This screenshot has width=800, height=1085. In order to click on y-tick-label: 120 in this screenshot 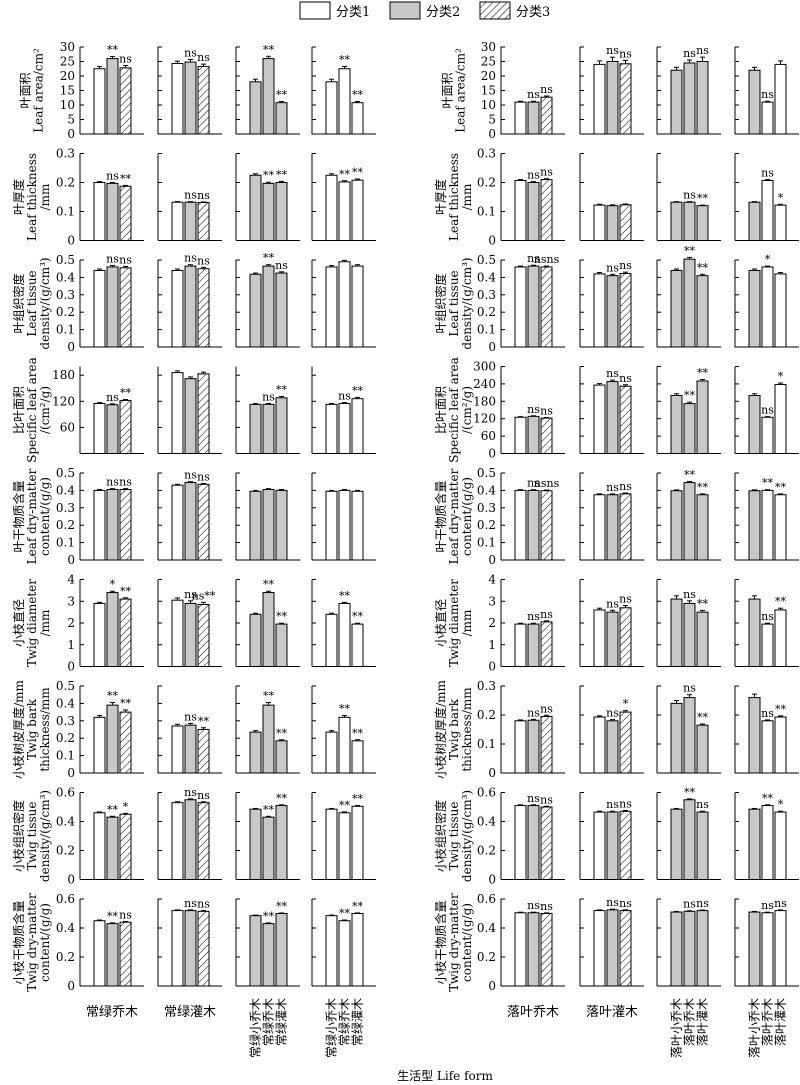, I will do `click(484, 419)`.